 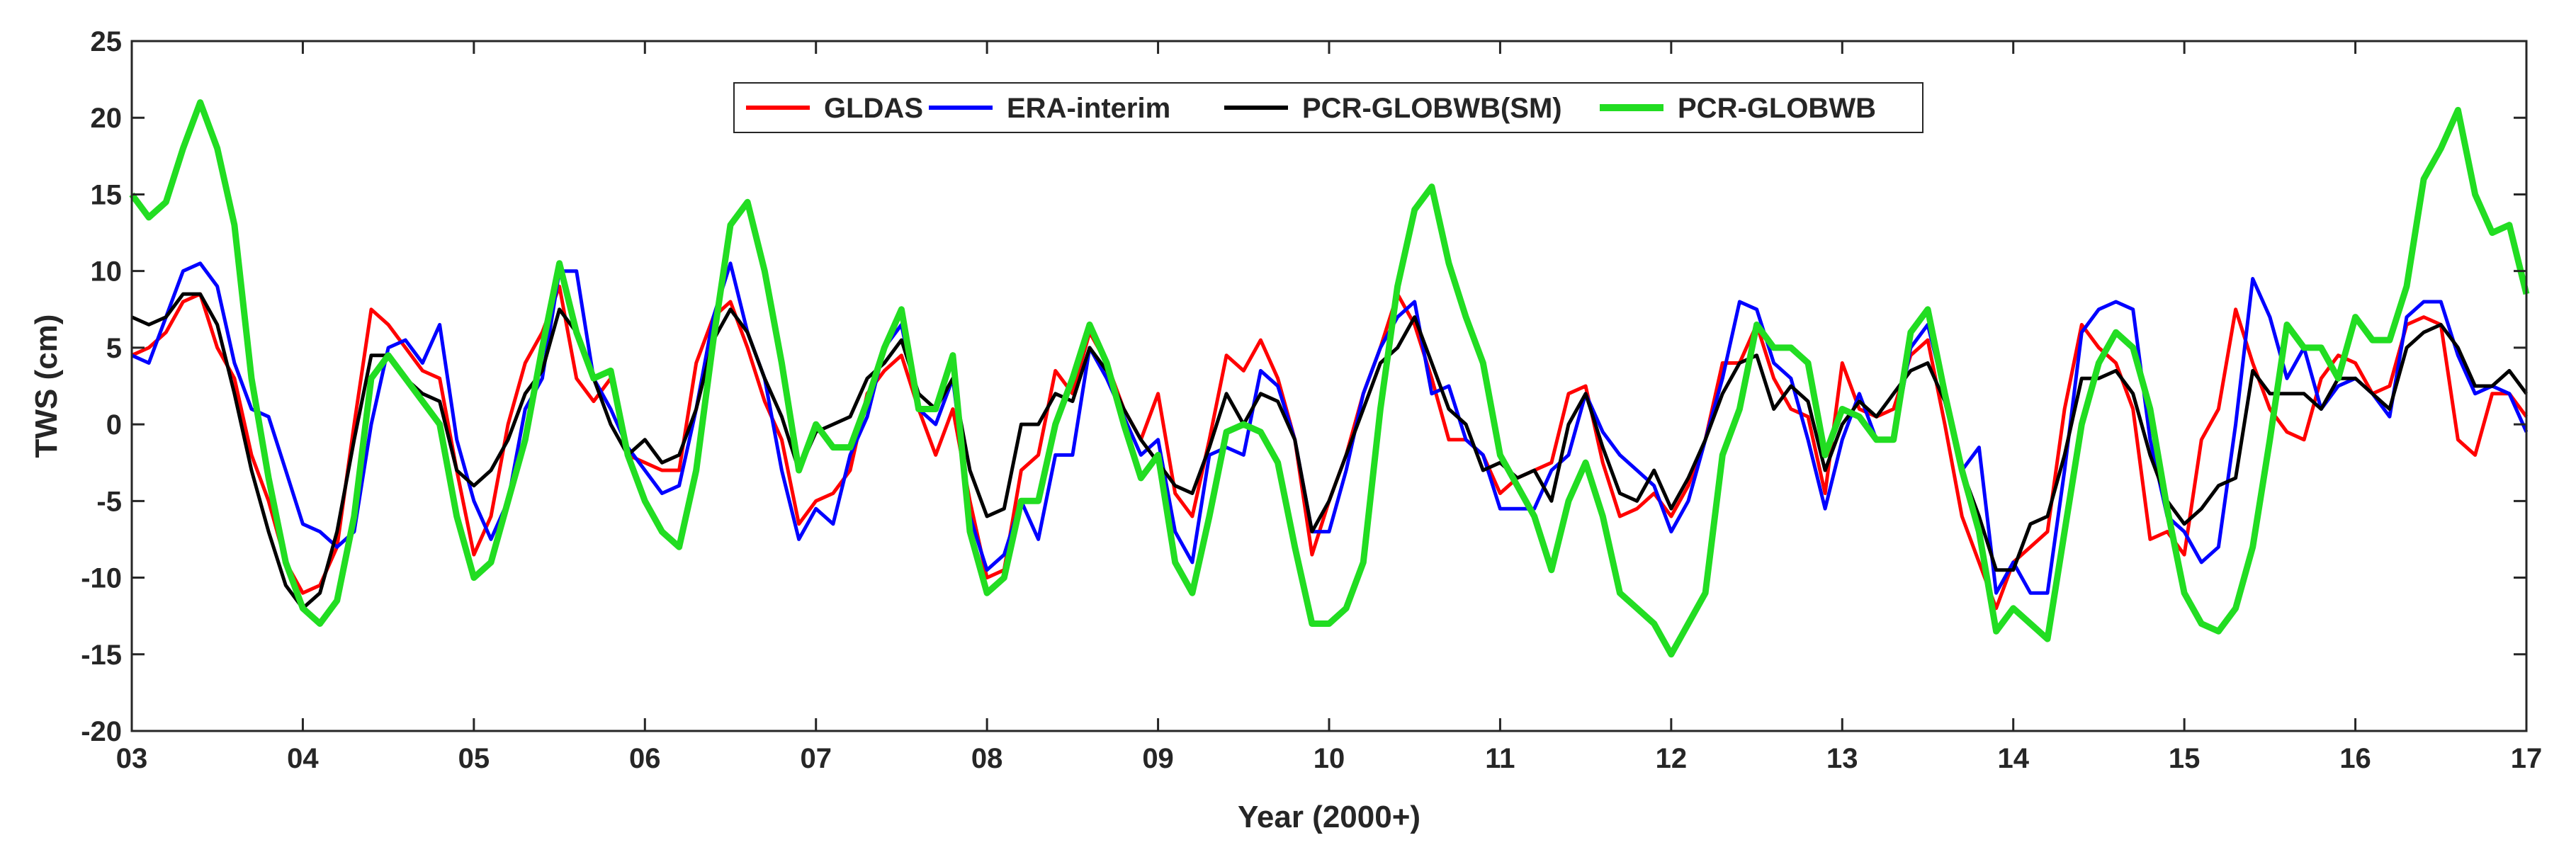 I want to click on x-tick-label: 08, so click(x=987, y=758).